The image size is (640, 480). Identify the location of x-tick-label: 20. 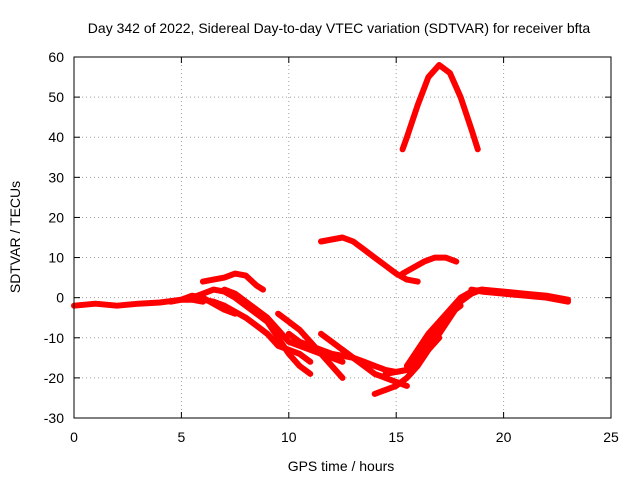
(504, 437).